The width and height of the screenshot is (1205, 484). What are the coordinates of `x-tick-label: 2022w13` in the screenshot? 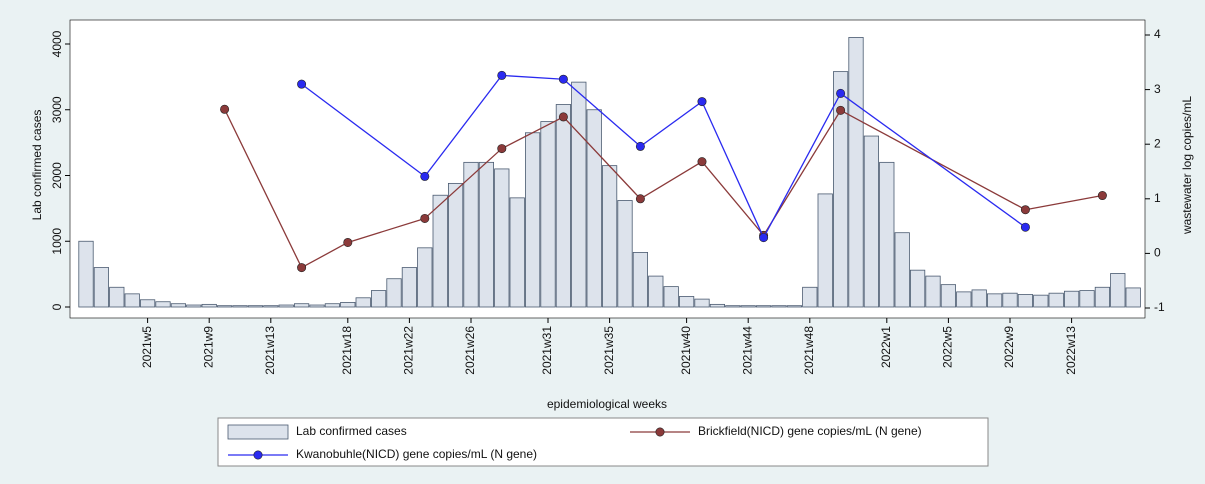 It's located at (1071, 350).